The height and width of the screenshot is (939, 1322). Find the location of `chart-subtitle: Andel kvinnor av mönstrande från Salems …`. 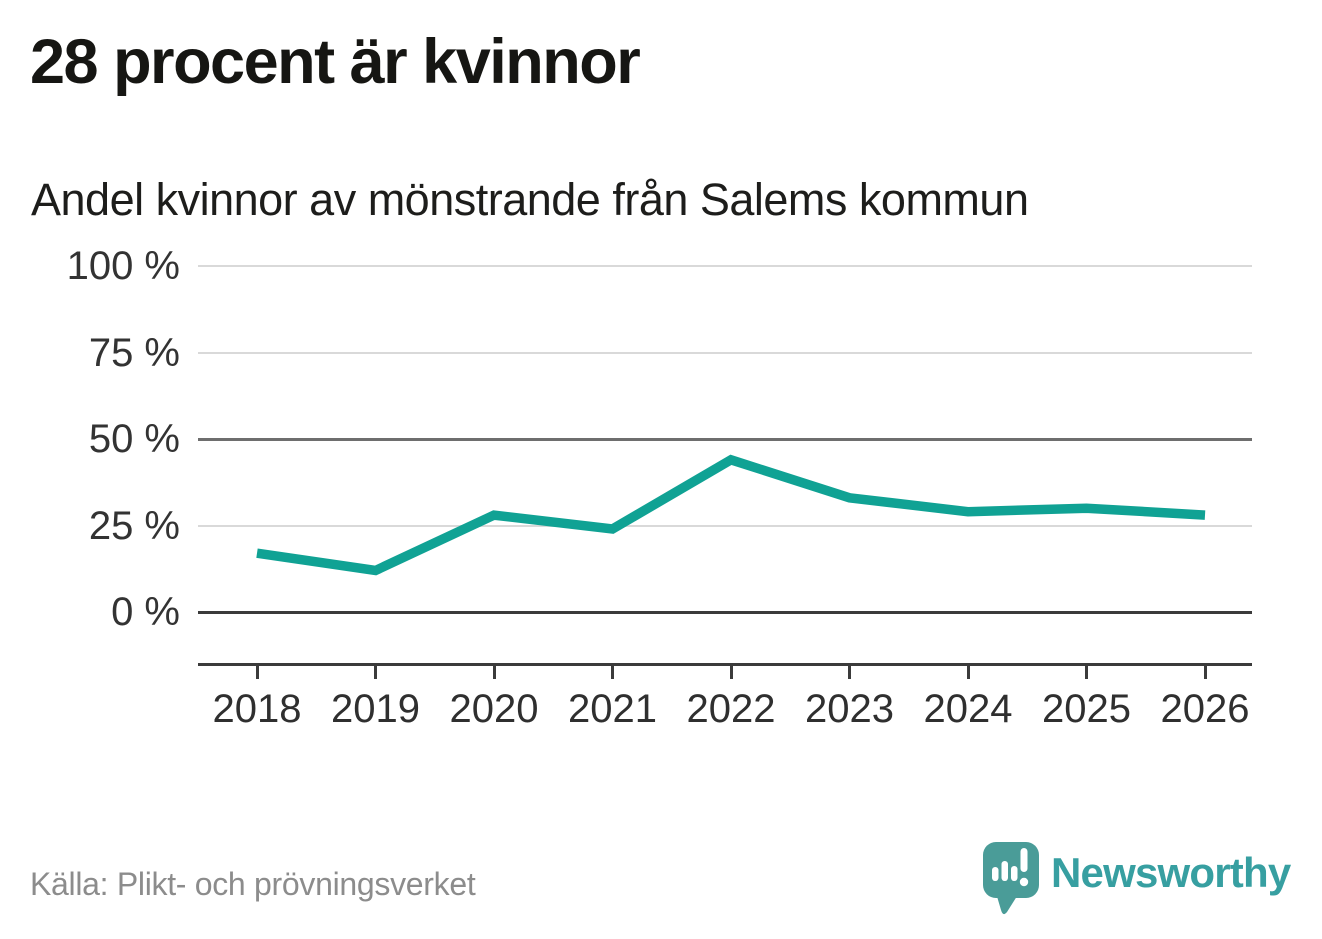

chart-subtitle: Andel kvinnor av mönstrande från Salems … is located at coordinates (530, 199).